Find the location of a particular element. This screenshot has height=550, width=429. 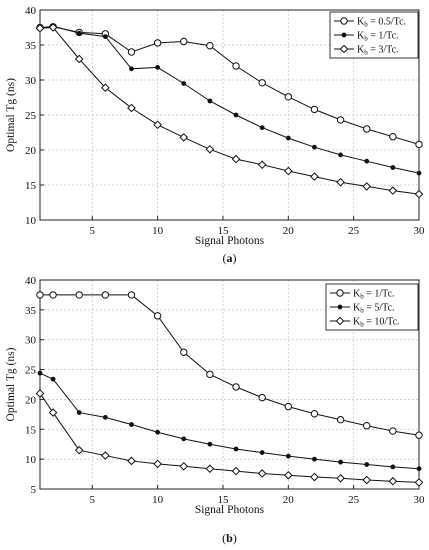

figure-caption: (b) is located at coordinates (229, 538).